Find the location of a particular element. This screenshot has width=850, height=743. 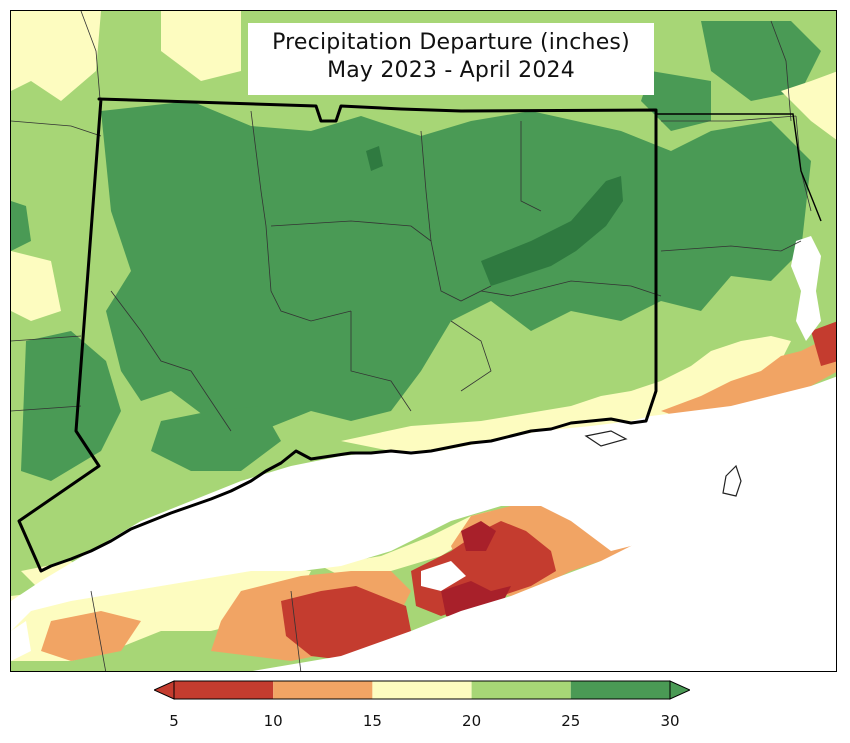

map-title: Precipitation Departure (inches) is located at coordinates (451, 42).